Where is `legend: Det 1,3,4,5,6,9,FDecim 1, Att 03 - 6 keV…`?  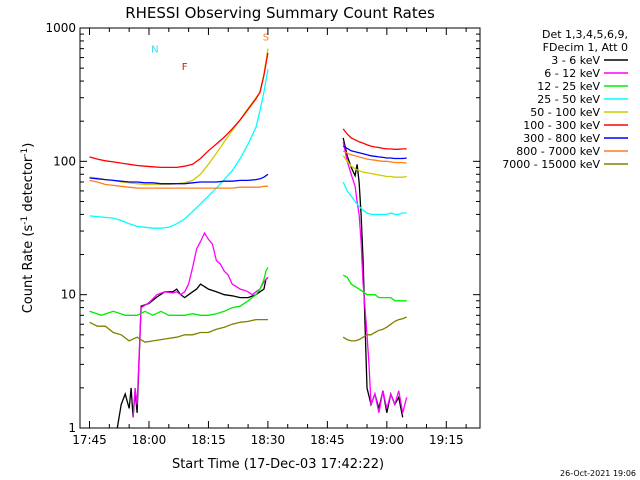
legend: Det 1,3,4,5,6,9,FDecim 1, Att 03 - 6 keV… is located at coordinates (565, 99).